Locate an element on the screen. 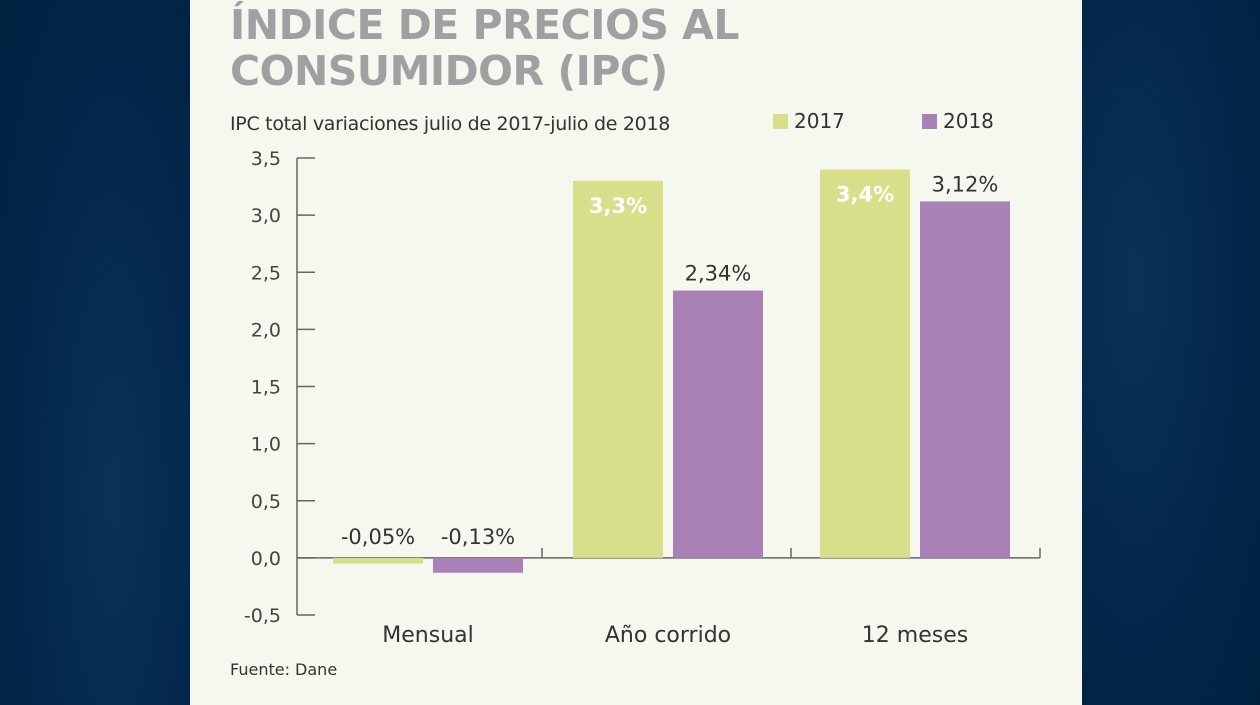  legend-swatch-2017 is located at coordinates (780, 121).